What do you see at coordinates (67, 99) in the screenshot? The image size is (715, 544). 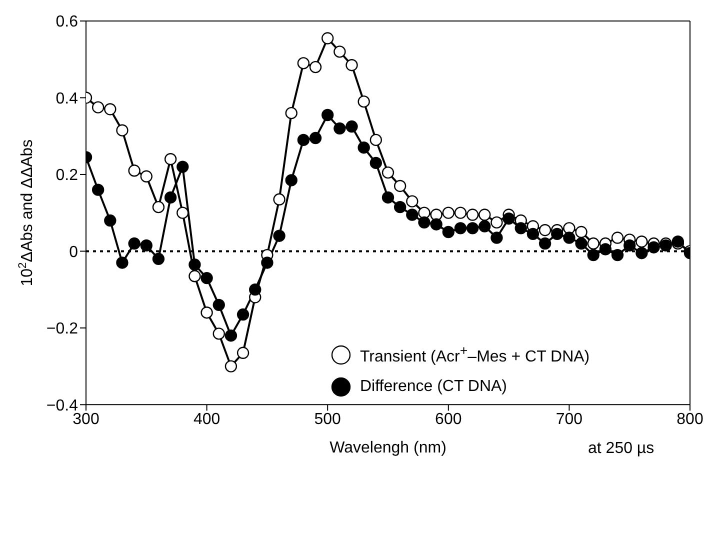 I see `y-tick-label: 0.4` at bounding box center [67, 99].